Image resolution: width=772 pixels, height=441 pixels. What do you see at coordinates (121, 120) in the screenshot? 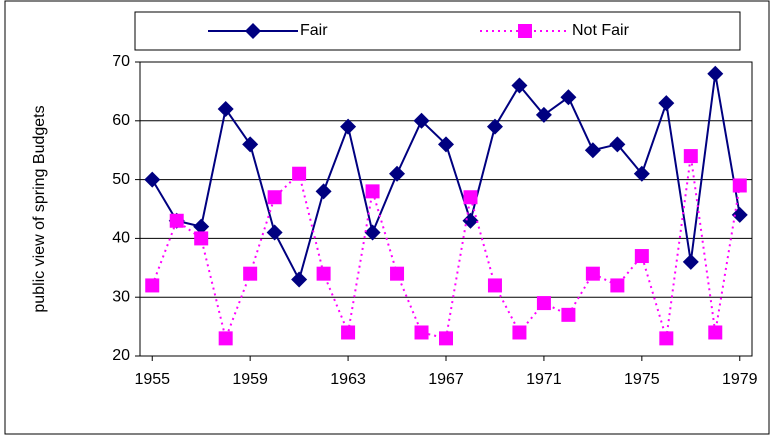
I see `y-tick-label: 60` at bounding box center [121, 120].